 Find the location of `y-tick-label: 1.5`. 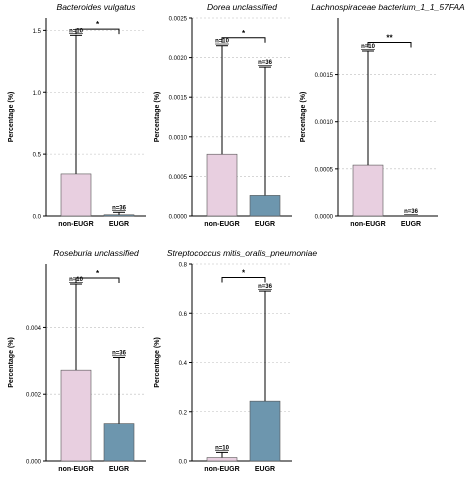

y-tick-label: 1.5 is located at coordinates (37, 32).